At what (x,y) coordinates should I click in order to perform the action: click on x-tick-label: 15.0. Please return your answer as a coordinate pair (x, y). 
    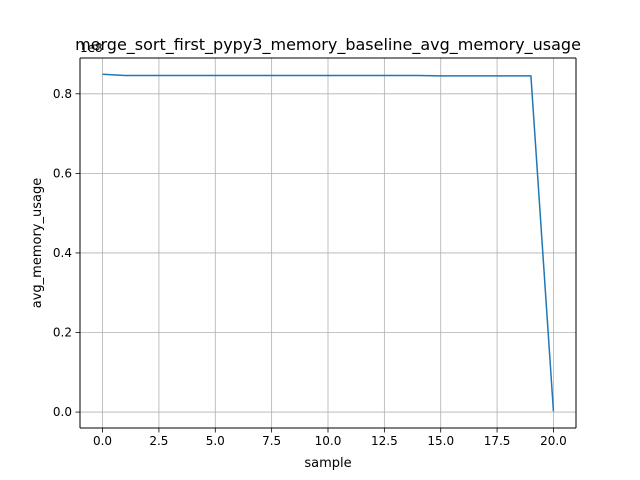
    Looking at the image, I should click on (440, 441).